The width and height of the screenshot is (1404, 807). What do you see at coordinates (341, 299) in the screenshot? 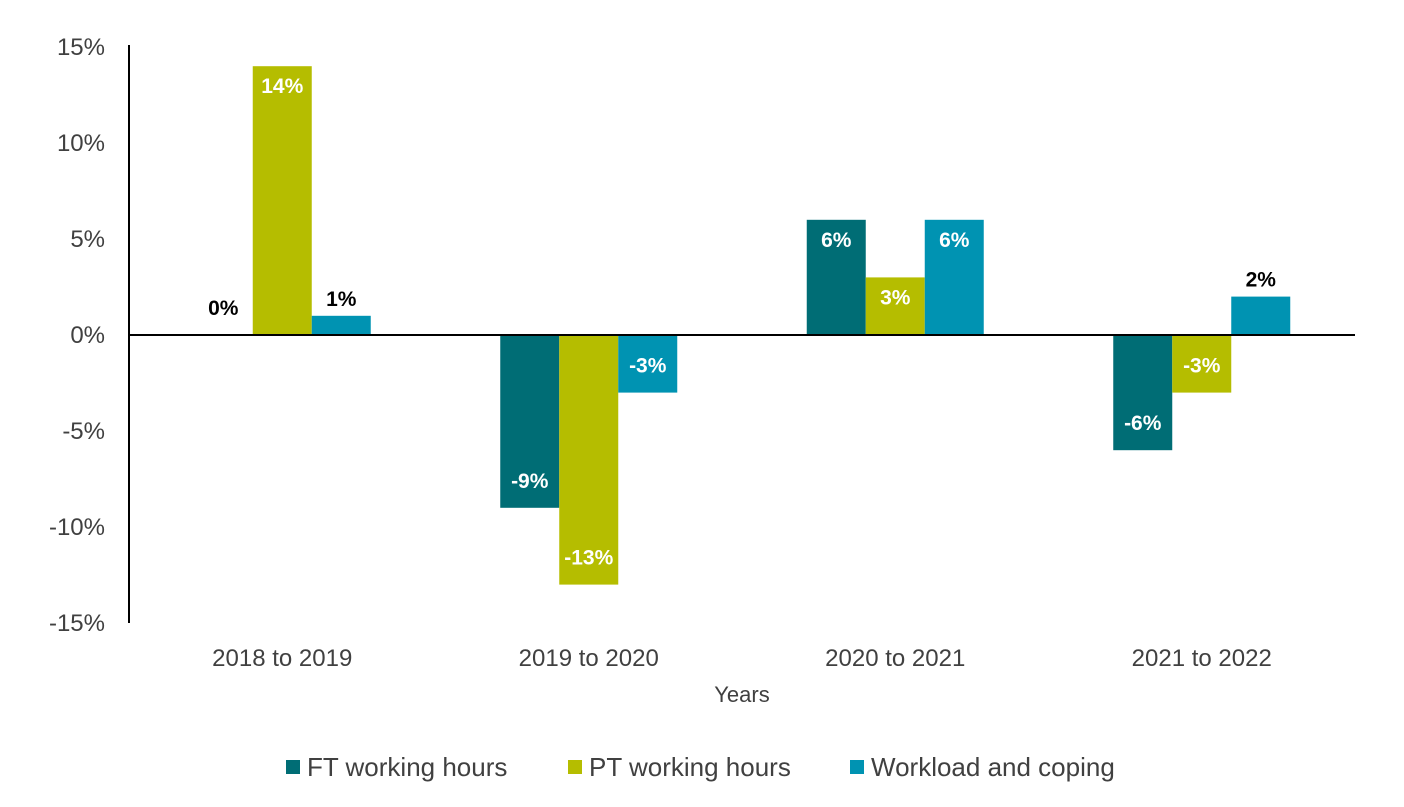
I see `data-label: 1%` at bounding box center [341, 299].